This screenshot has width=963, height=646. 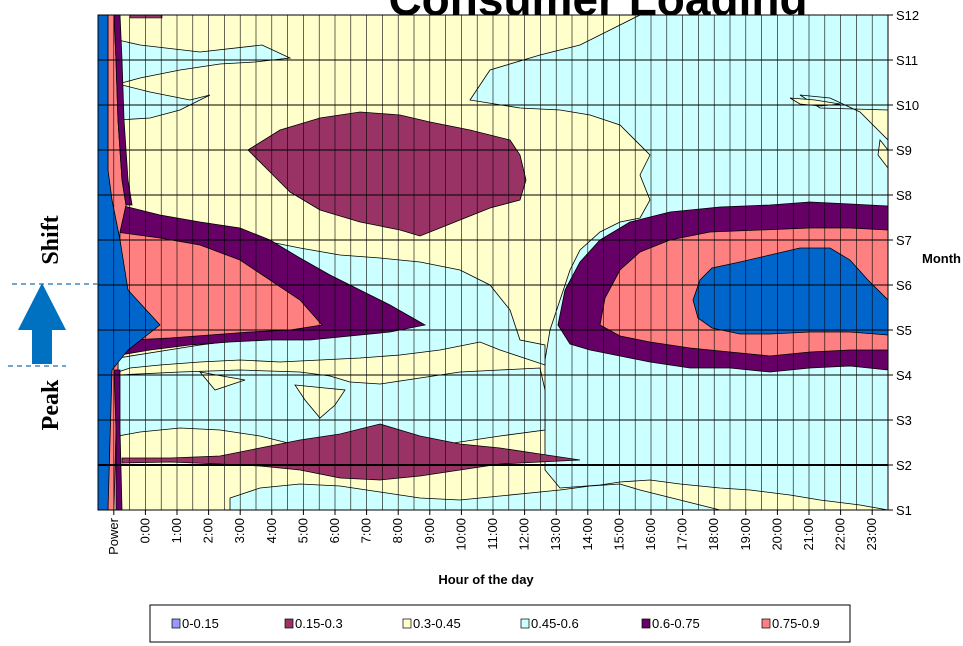 I want to click on band-core-right, so click(x=790, y=291).